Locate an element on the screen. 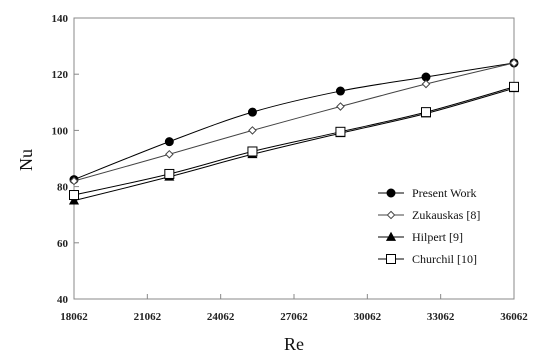 This screenshot has width=537, height=358. legend-label: Hilpert [9] is located at coordinates (437, 237).